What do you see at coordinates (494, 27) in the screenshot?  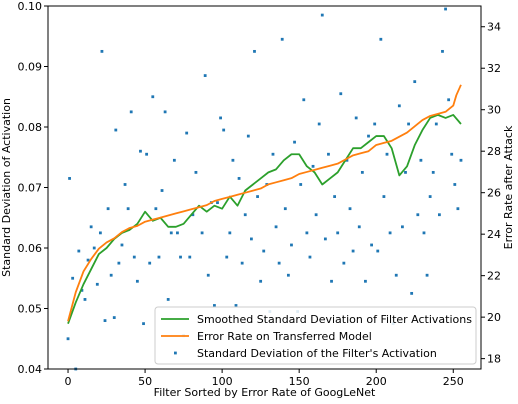 I see `y-right-tick-label: 34` at bounding box center [494, 27].